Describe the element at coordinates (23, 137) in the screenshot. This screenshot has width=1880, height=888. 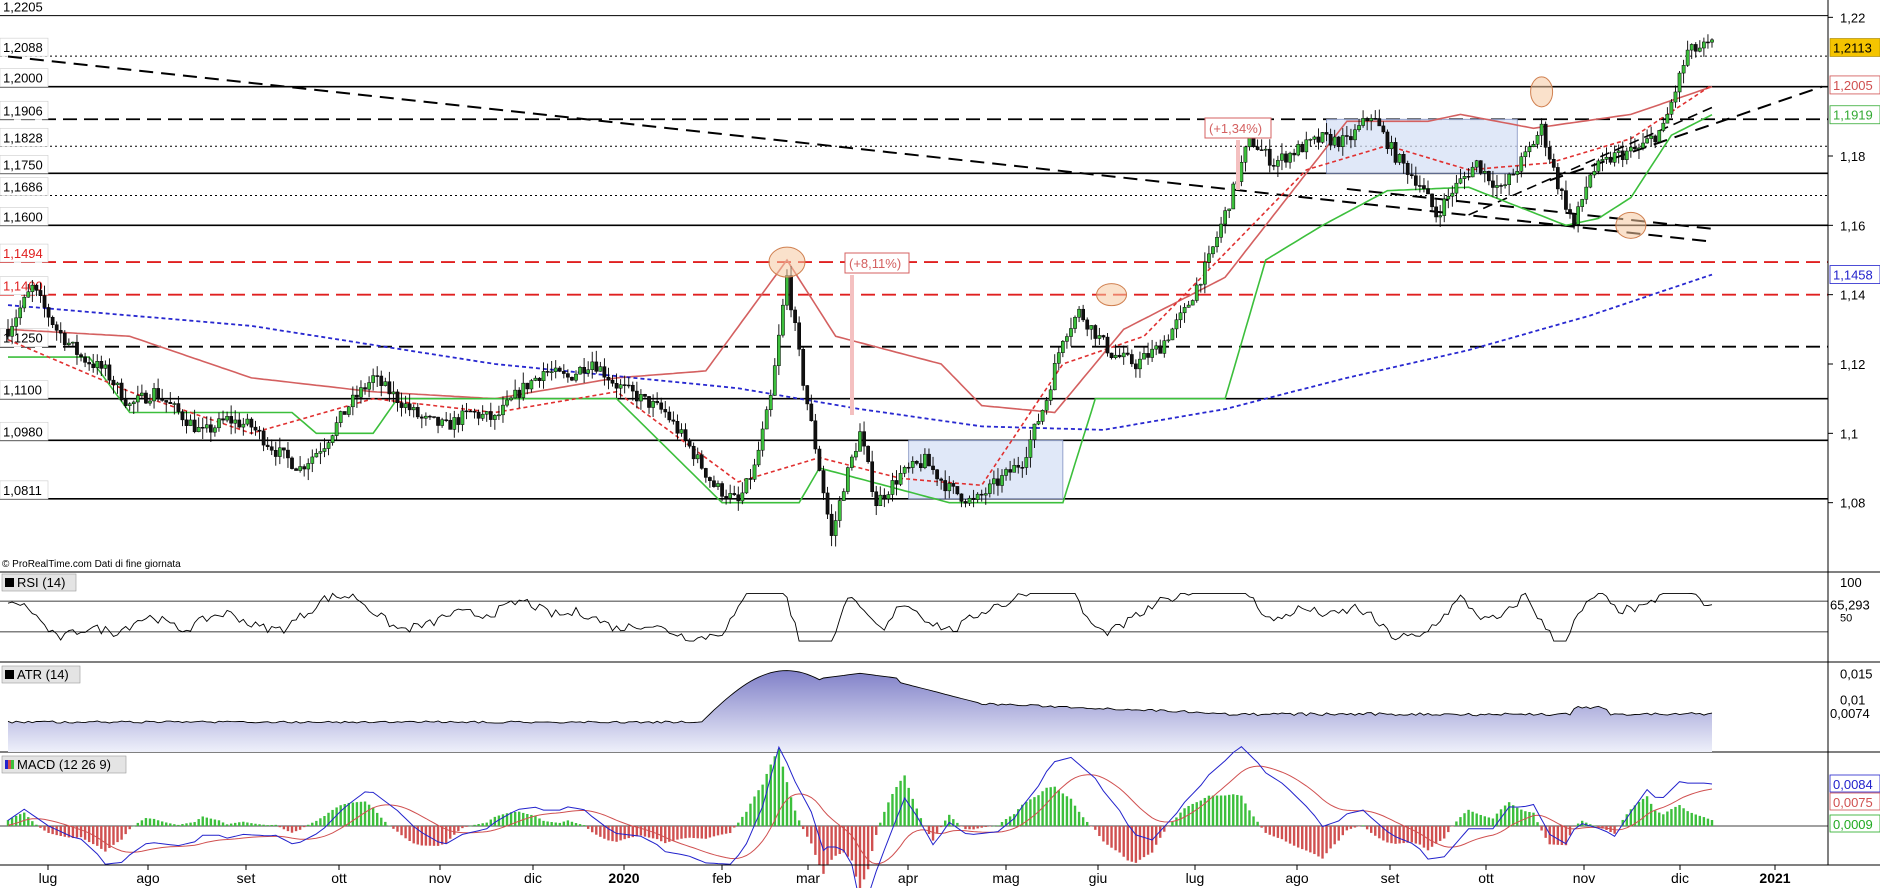
I see `level-label: 1,1828` at that location.